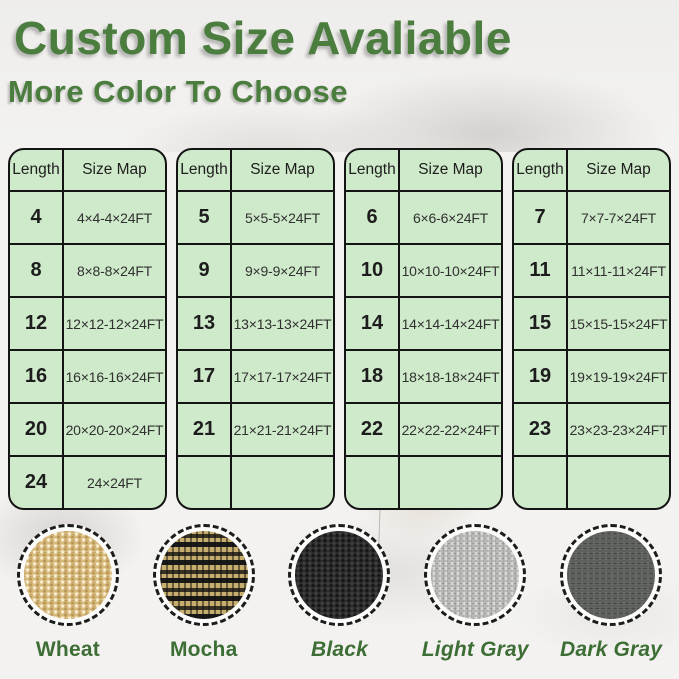 Image resolution: width=679 pixels, height=679 pixels. Describe the element at coordinates (450, 270) in the screenshot. I see `size-cell: 10×10-10×24FT` at that location.